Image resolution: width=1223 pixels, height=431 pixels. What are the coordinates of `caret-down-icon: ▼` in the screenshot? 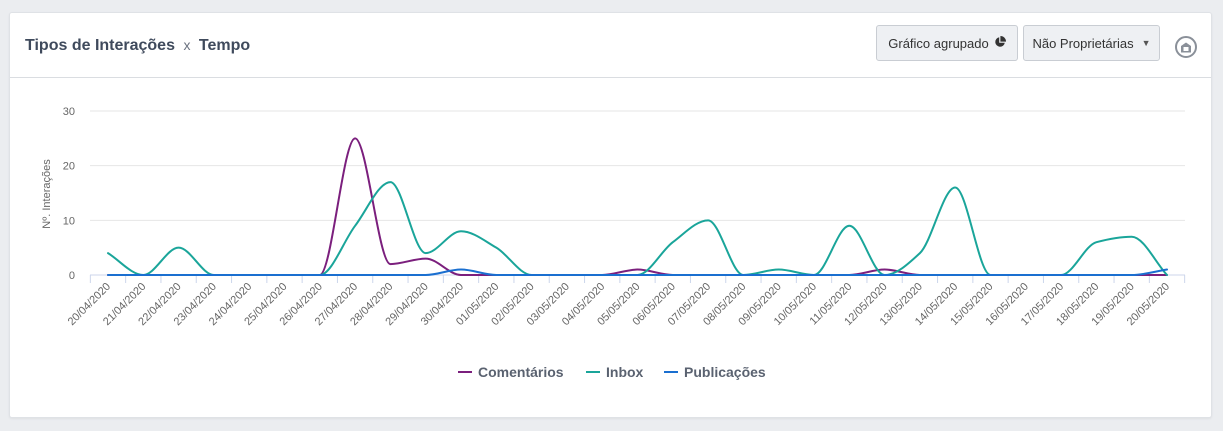 It's located at (1146, 43).